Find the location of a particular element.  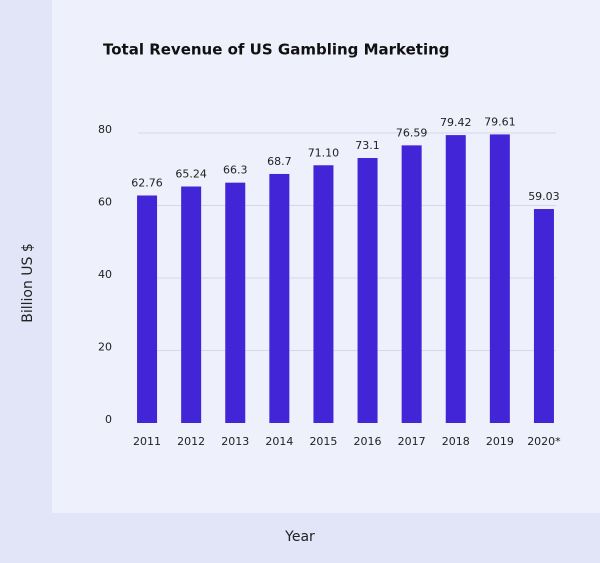

x-tick-label: 2019 is located at coordinates (500, 441).